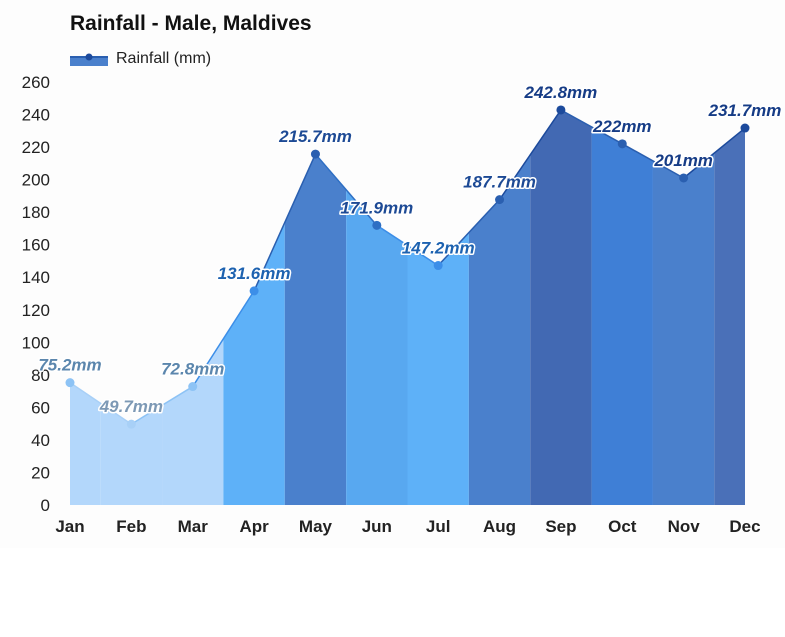 The image size is (785, 637). I want to click on legend-swatch, so click(89, 59).